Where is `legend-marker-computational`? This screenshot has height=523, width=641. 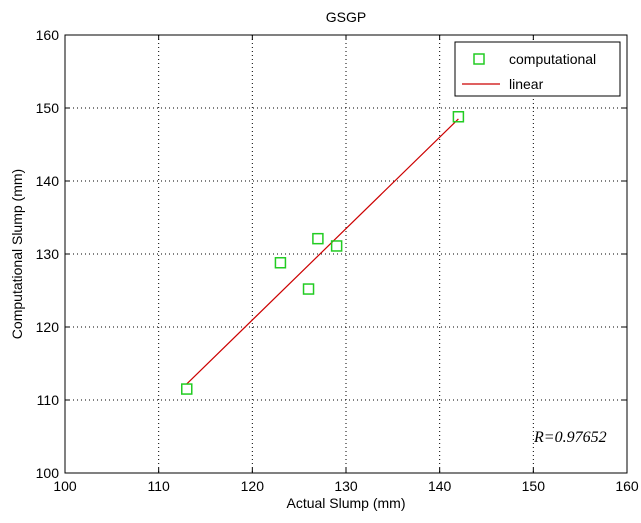
legend-marker-computational is located at coordinates (479, 59).